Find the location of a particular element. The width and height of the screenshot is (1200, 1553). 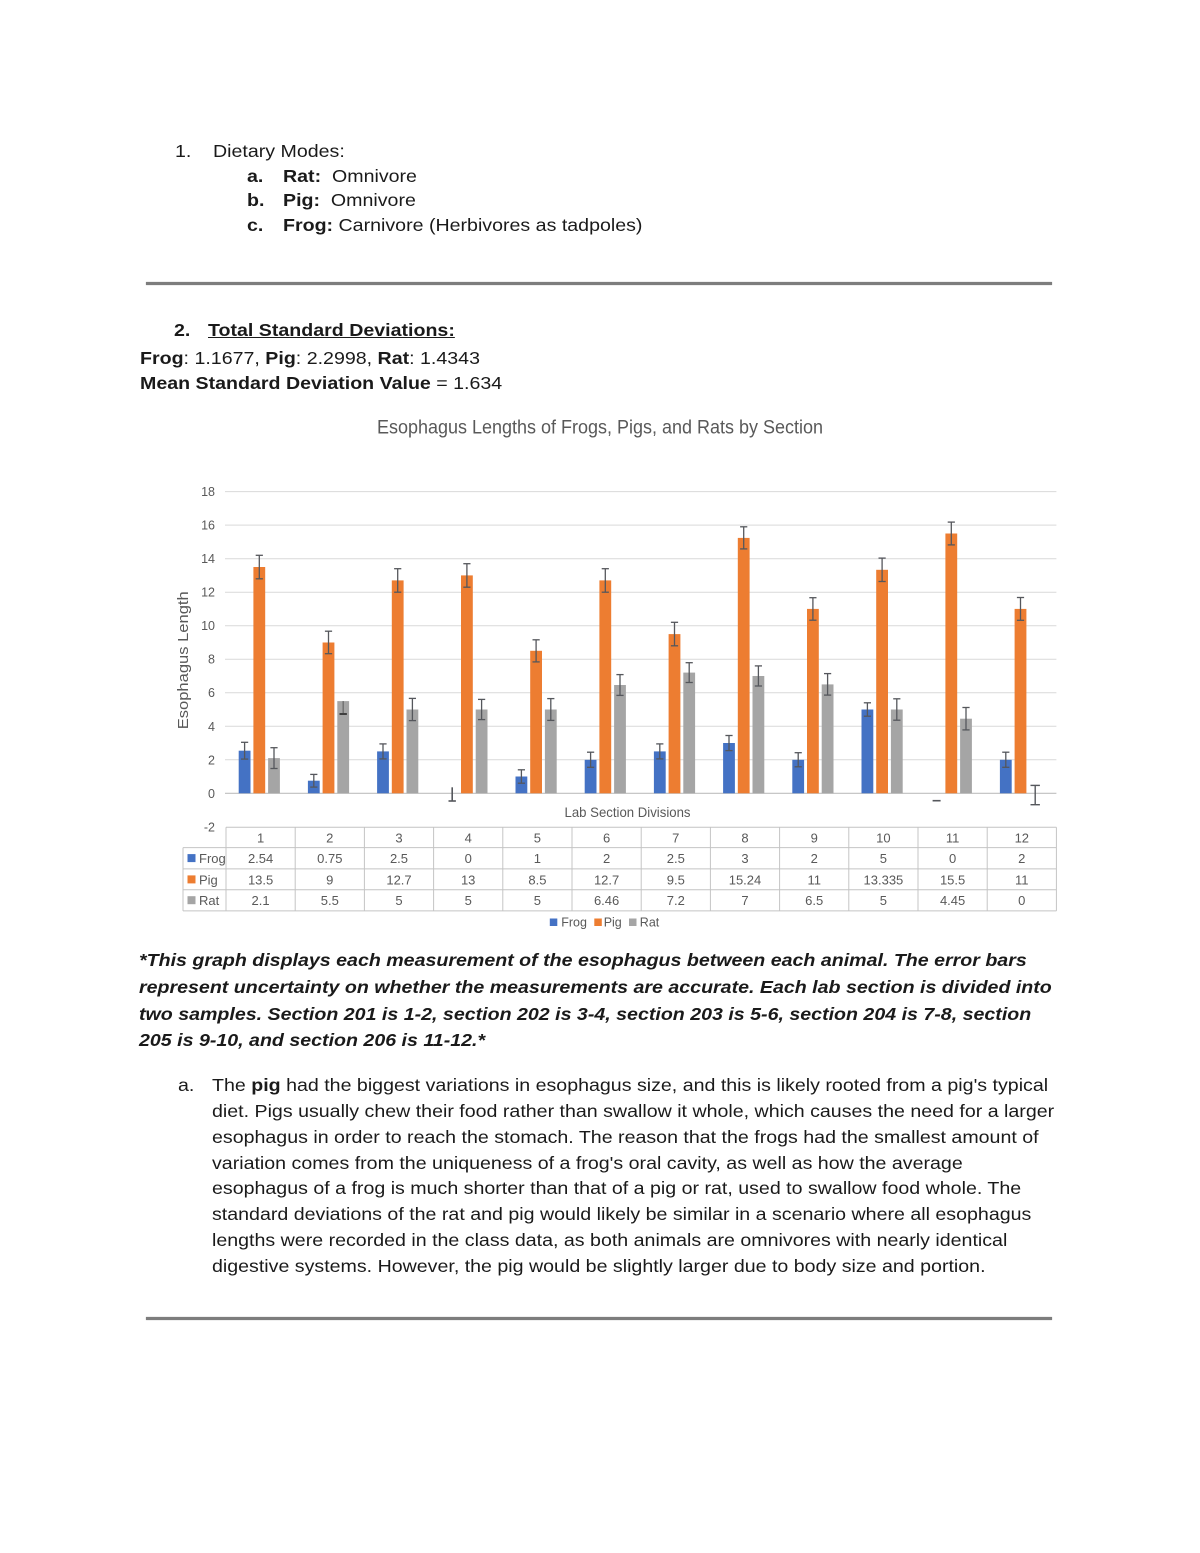

svg-text: 13.5 is located at coordinates (260, 879).